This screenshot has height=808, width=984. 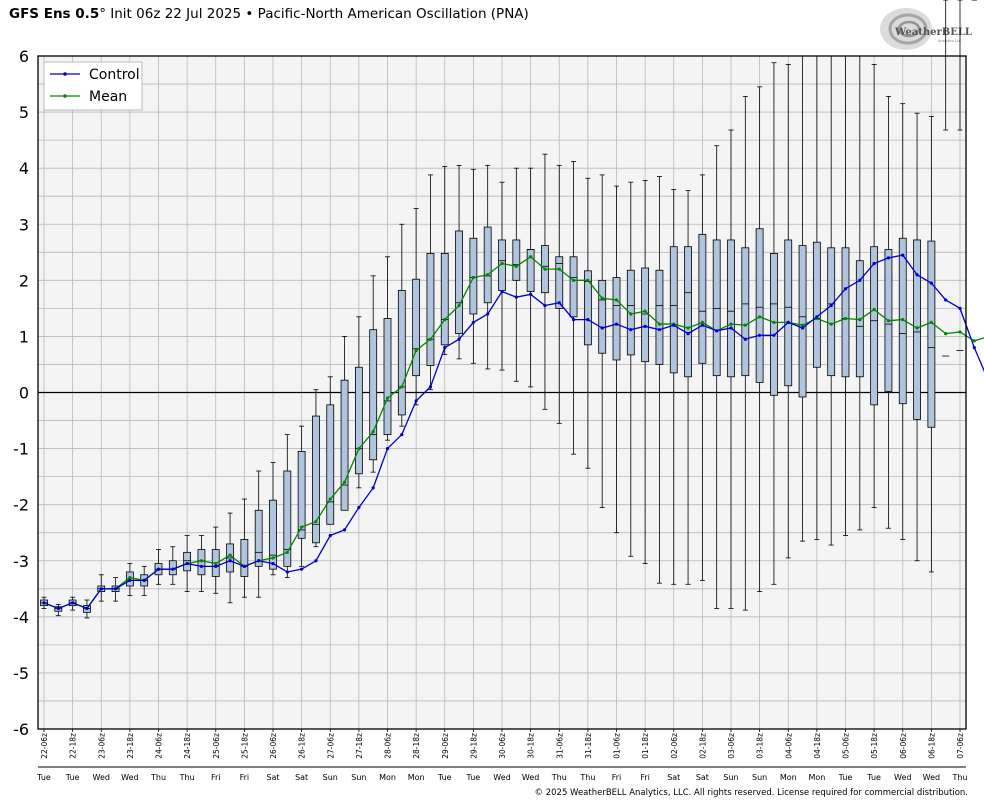 What do you see at coordinates (416, 746) in the screenshot?
I see `x-tick-label: 28-18z` at bounding box center [416, 746].